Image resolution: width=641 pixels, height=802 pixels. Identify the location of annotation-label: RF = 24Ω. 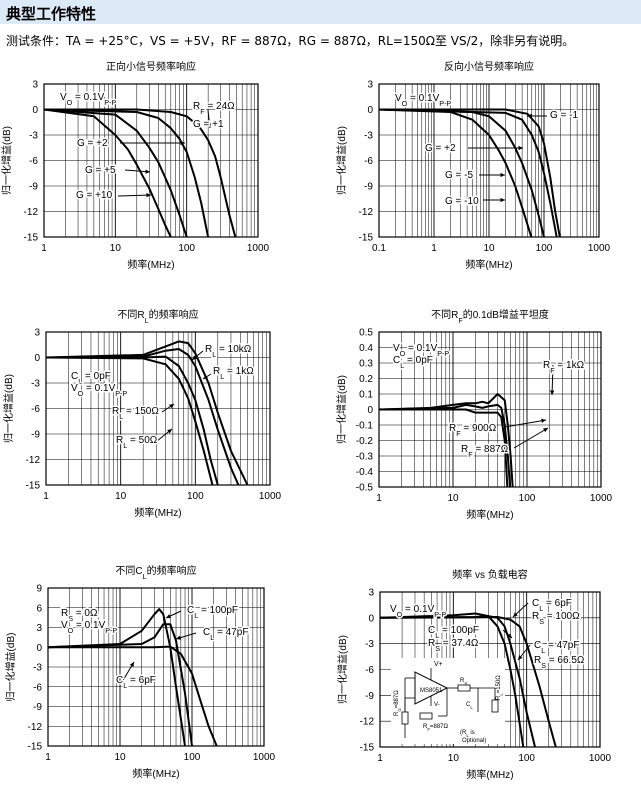
(214, 108).